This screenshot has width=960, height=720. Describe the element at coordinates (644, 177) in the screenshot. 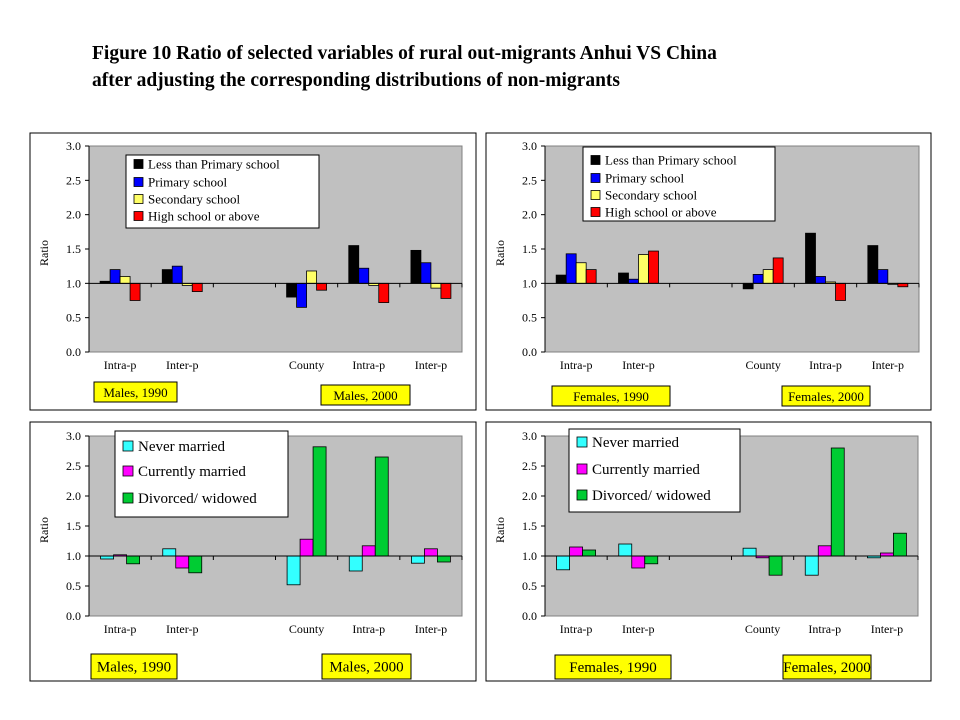

I see `legend-entry: Primary school` at that location.